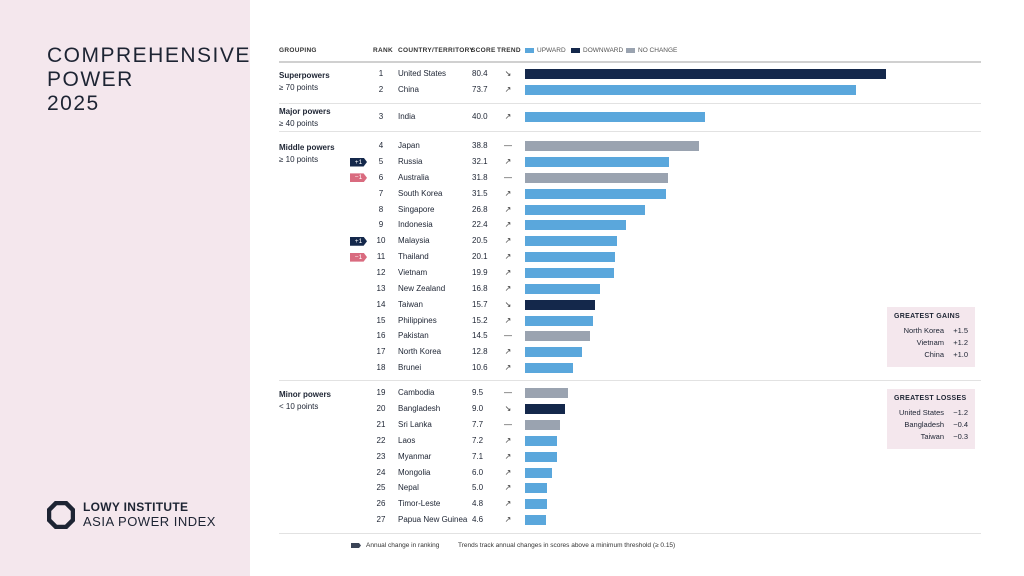  Describe the element at coordinates (480, 145) in the screenshot. I see `score-label: 38.8` at that location.